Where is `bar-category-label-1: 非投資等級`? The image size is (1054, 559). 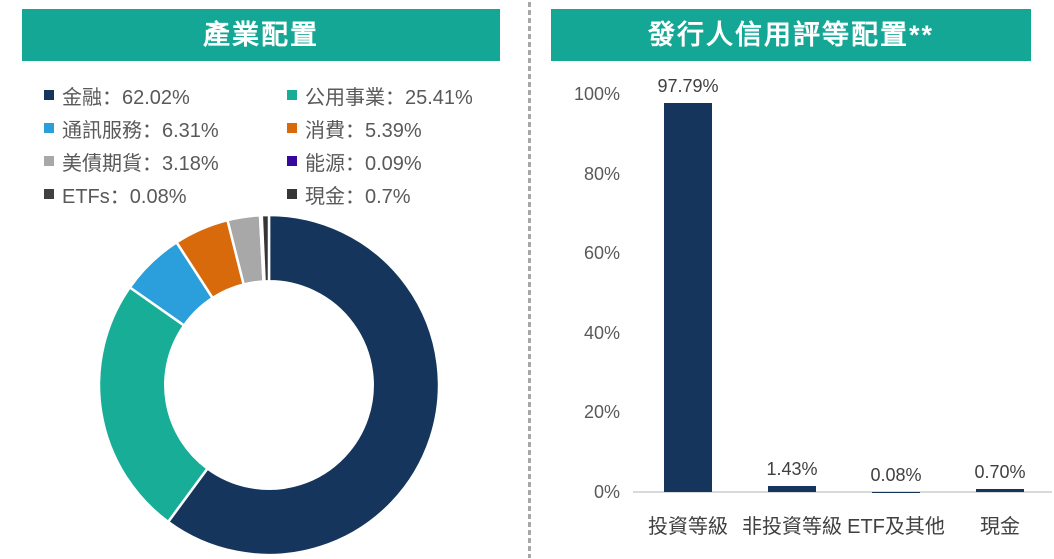
bar-category-label-1: 非投資等級 is located at coordinates (792, 527).